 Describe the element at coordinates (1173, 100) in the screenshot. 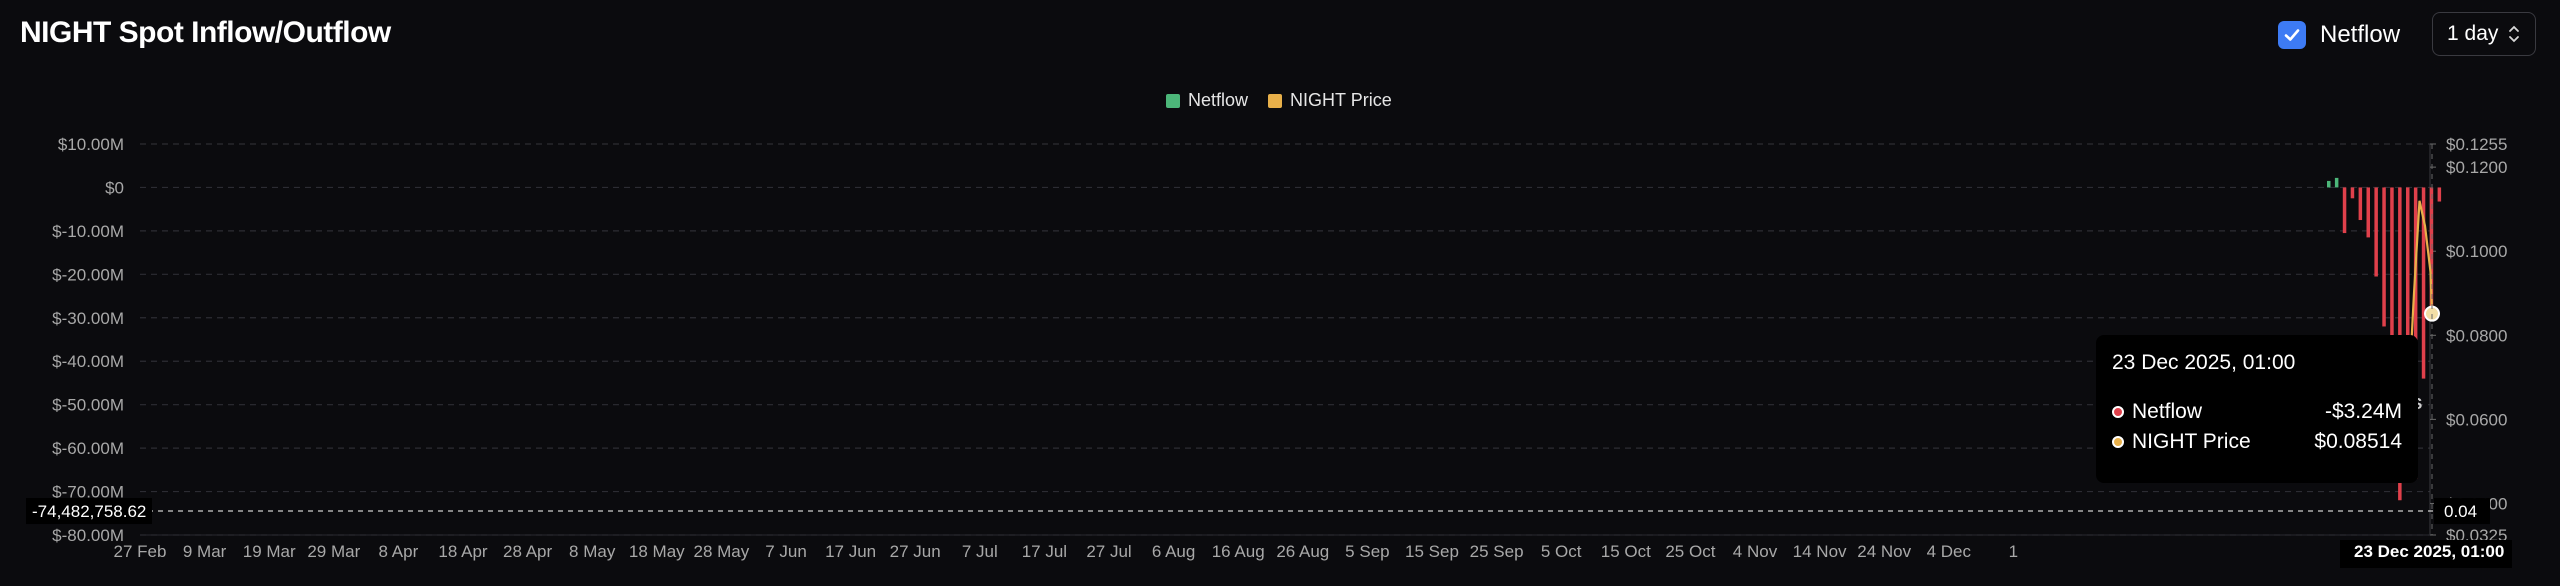

I see `legend-swatch-netflow` at that location.